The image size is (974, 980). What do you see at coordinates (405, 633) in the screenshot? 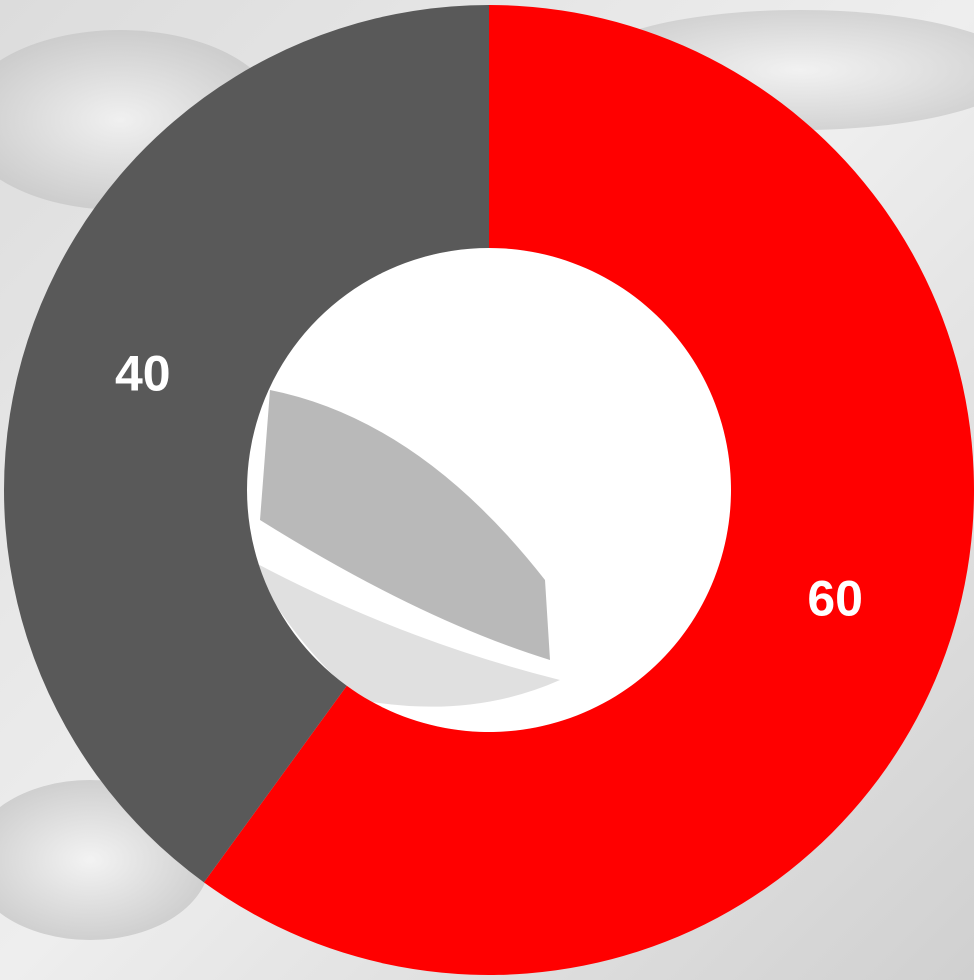
I see `hand-shape` at bounding box center [405, 633].